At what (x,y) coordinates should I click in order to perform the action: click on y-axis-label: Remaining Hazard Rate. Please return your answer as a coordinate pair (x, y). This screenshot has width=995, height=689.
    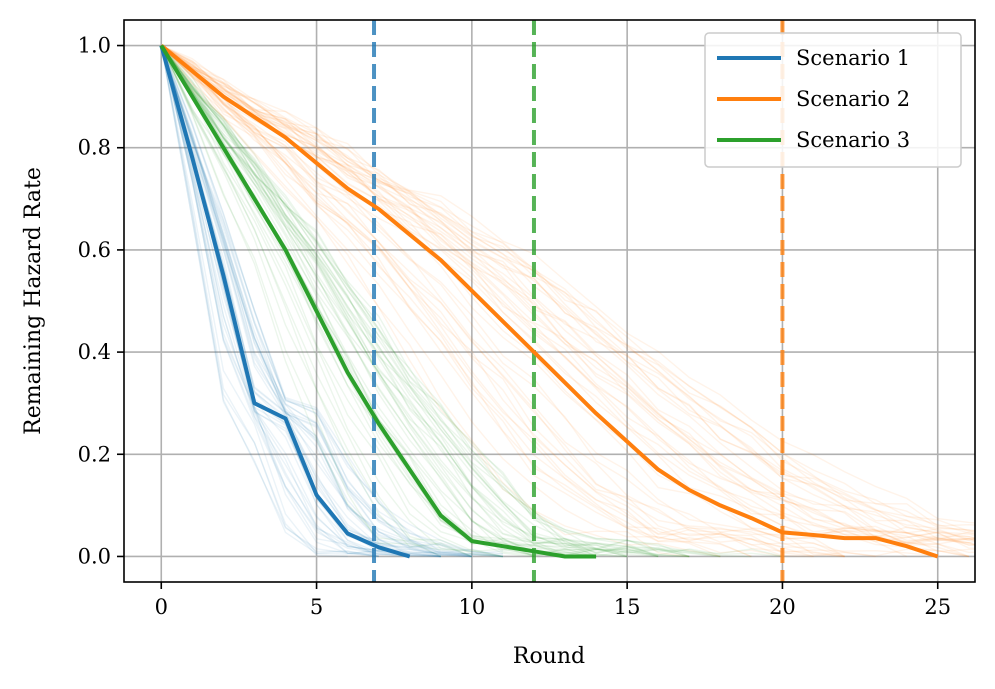
    Looking at the image, I should click on (33, 301).